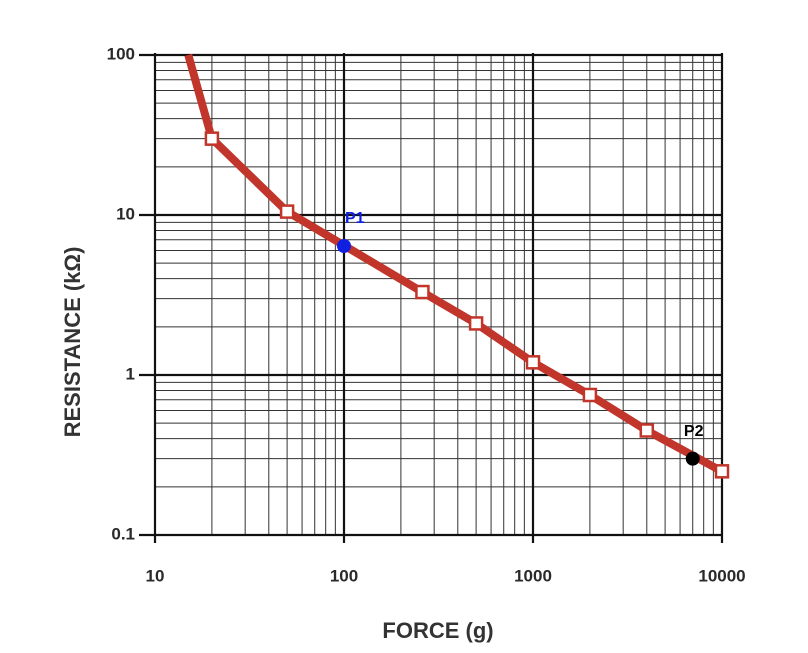 This screenshot has height=653, width=808. I want to click on y-axis-label: RESISTANCE (kΩ), so click(72, 342).